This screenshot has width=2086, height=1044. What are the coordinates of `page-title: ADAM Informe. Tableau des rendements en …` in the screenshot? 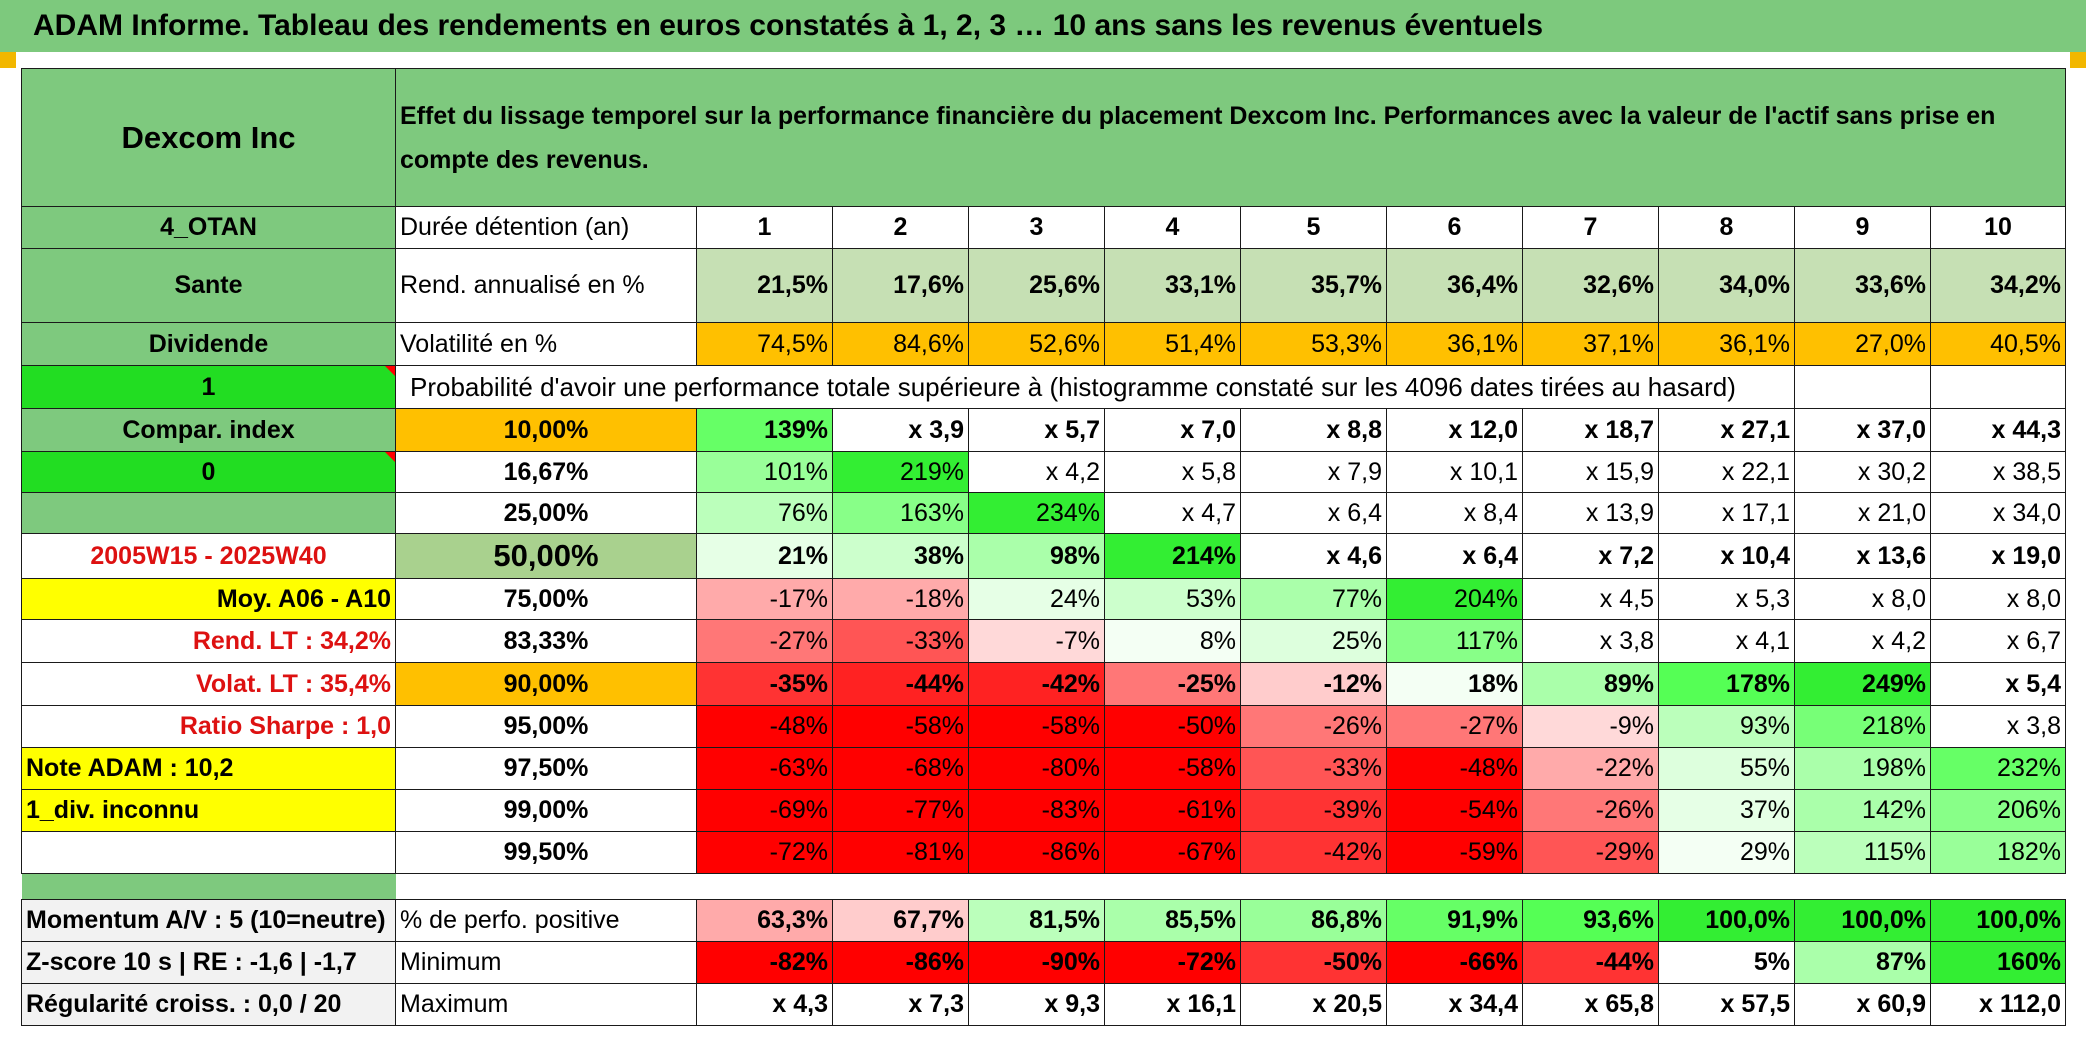 It's located at (788, 25).